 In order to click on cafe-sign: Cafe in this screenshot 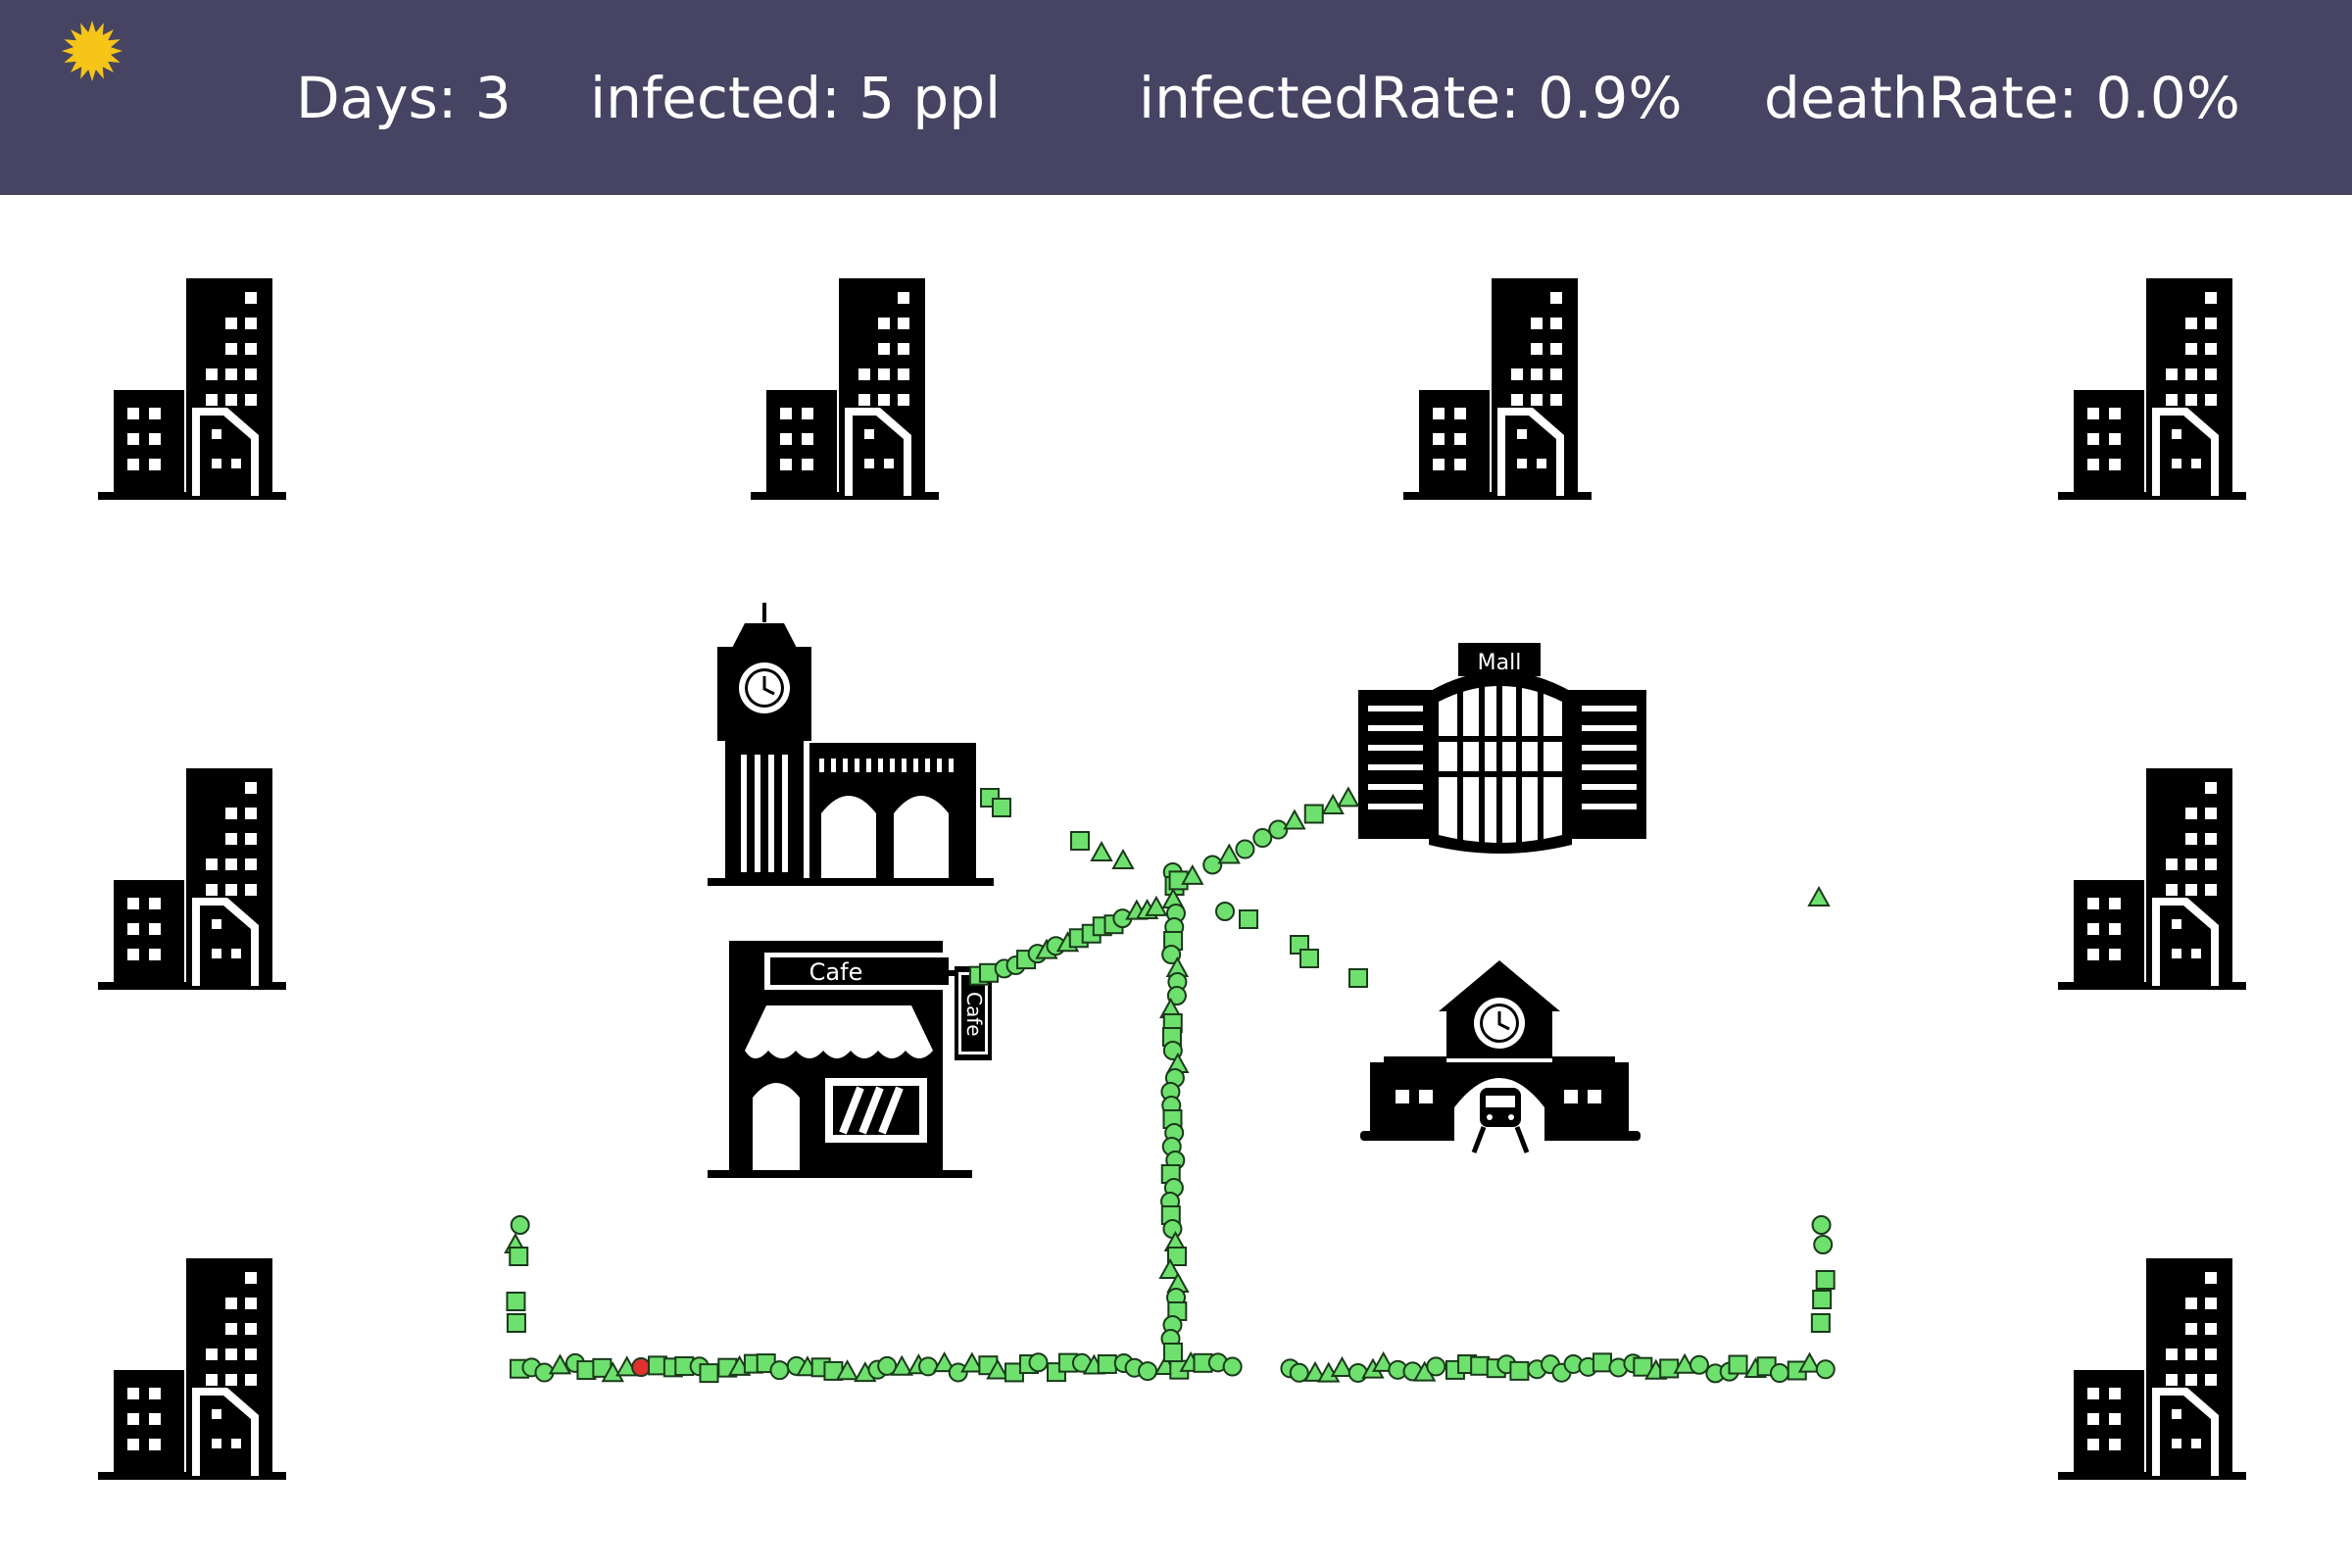, I will do `click(836, 972)`.